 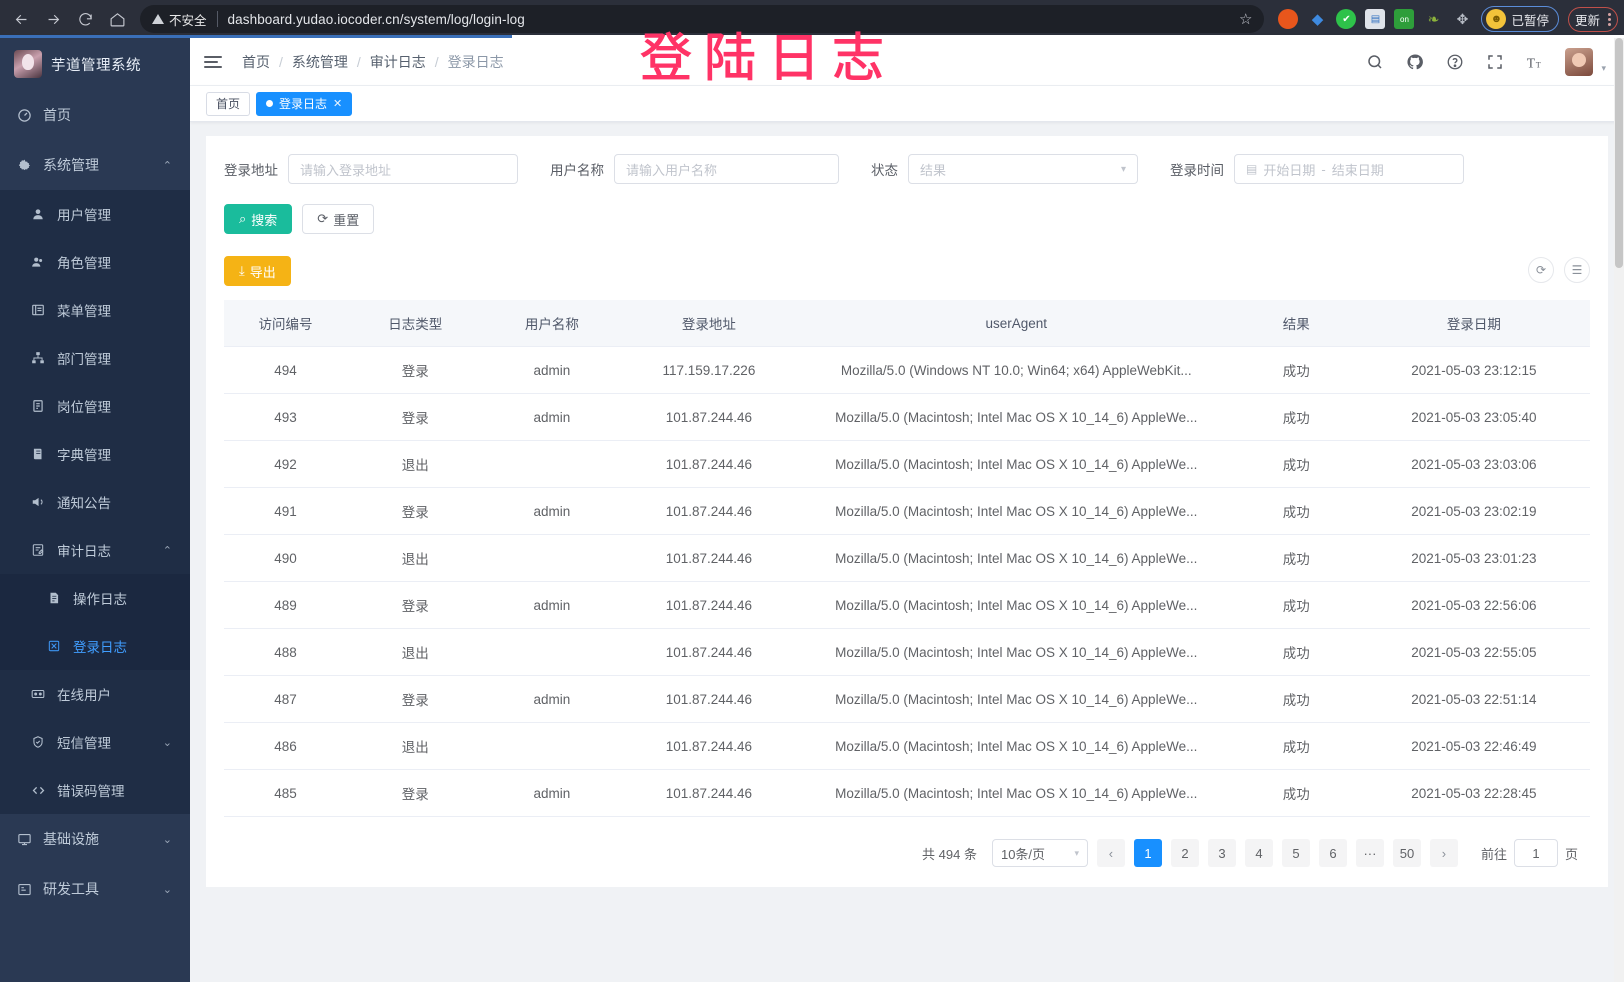 I want to click on column-header-useragent: userAgent, so click(x=1016, y=323).